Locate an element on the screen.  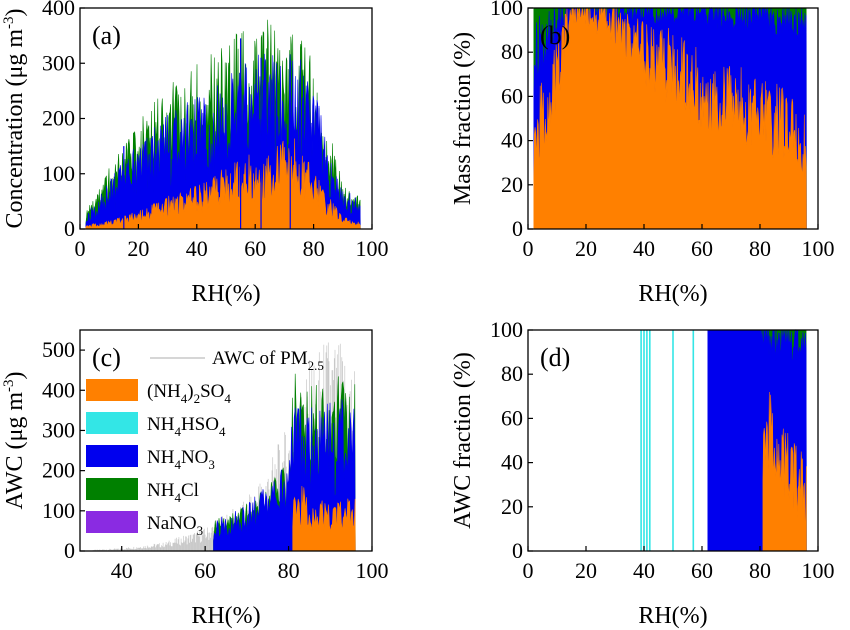
axes-frame-c is located at coordinates (226, 440).